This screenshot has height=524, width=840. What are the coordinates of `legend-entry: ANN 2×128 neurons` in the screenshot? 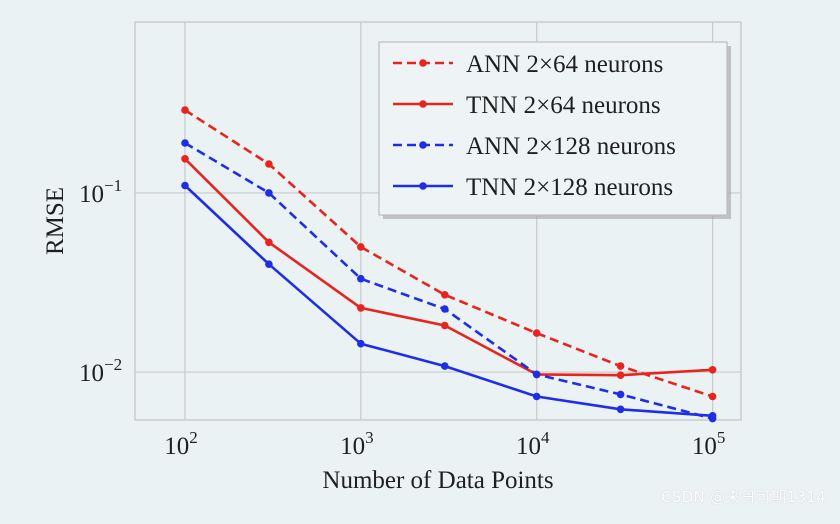 It's located at (534, 146).